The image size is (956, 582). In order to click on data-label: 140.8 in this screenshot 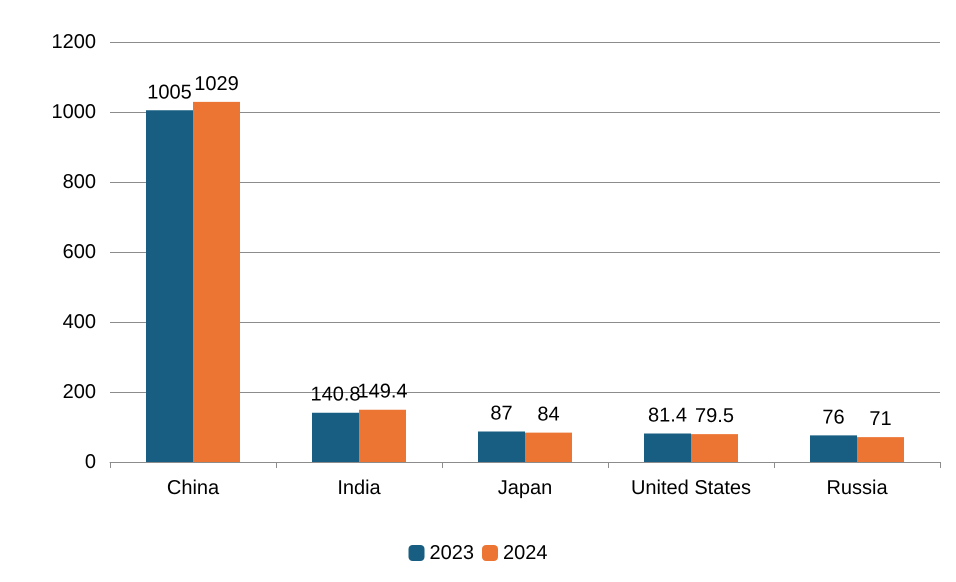, I will do `click(335, 395)`.